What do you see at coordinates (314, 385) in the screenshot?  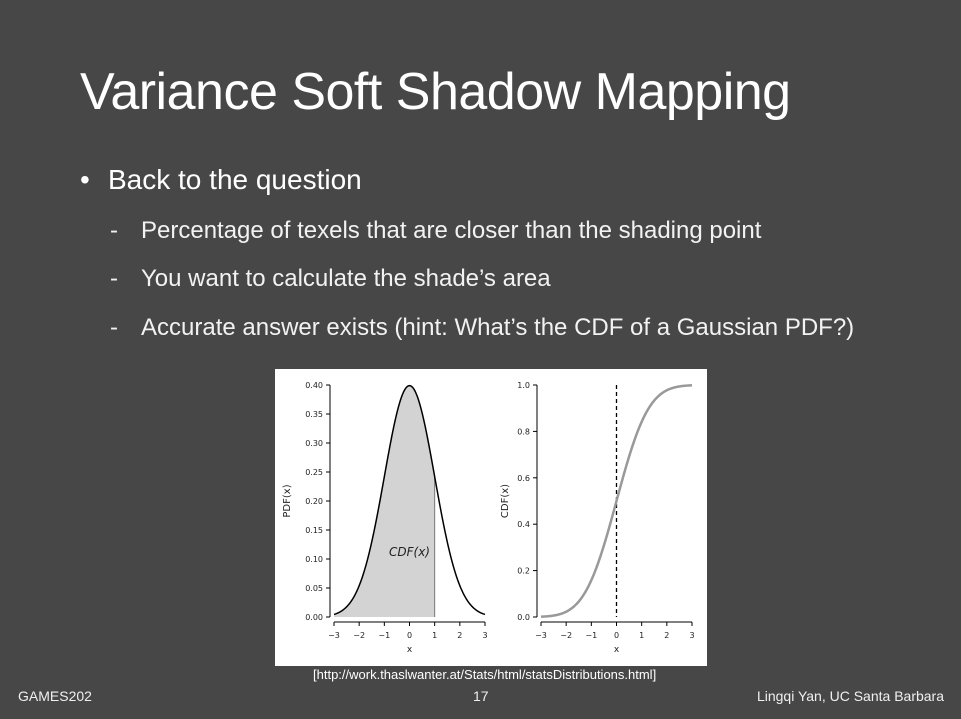 I see `y-tick-label: 0.40` at bounding box center [314, 385].